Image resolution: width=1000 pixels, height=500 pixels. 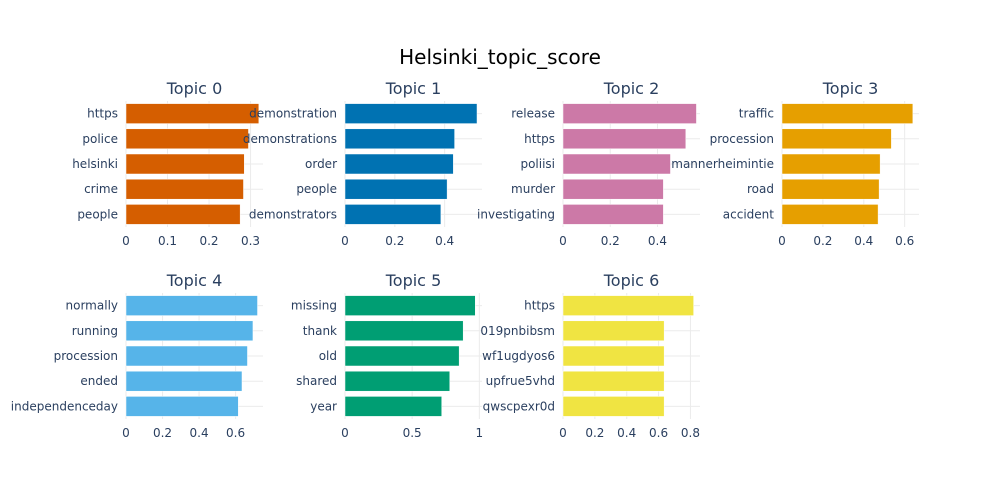 What do you see at coordinates (516, 214) in the screenshot?
I see `y-tick-label: investigating` at bounding box center [516, 214].